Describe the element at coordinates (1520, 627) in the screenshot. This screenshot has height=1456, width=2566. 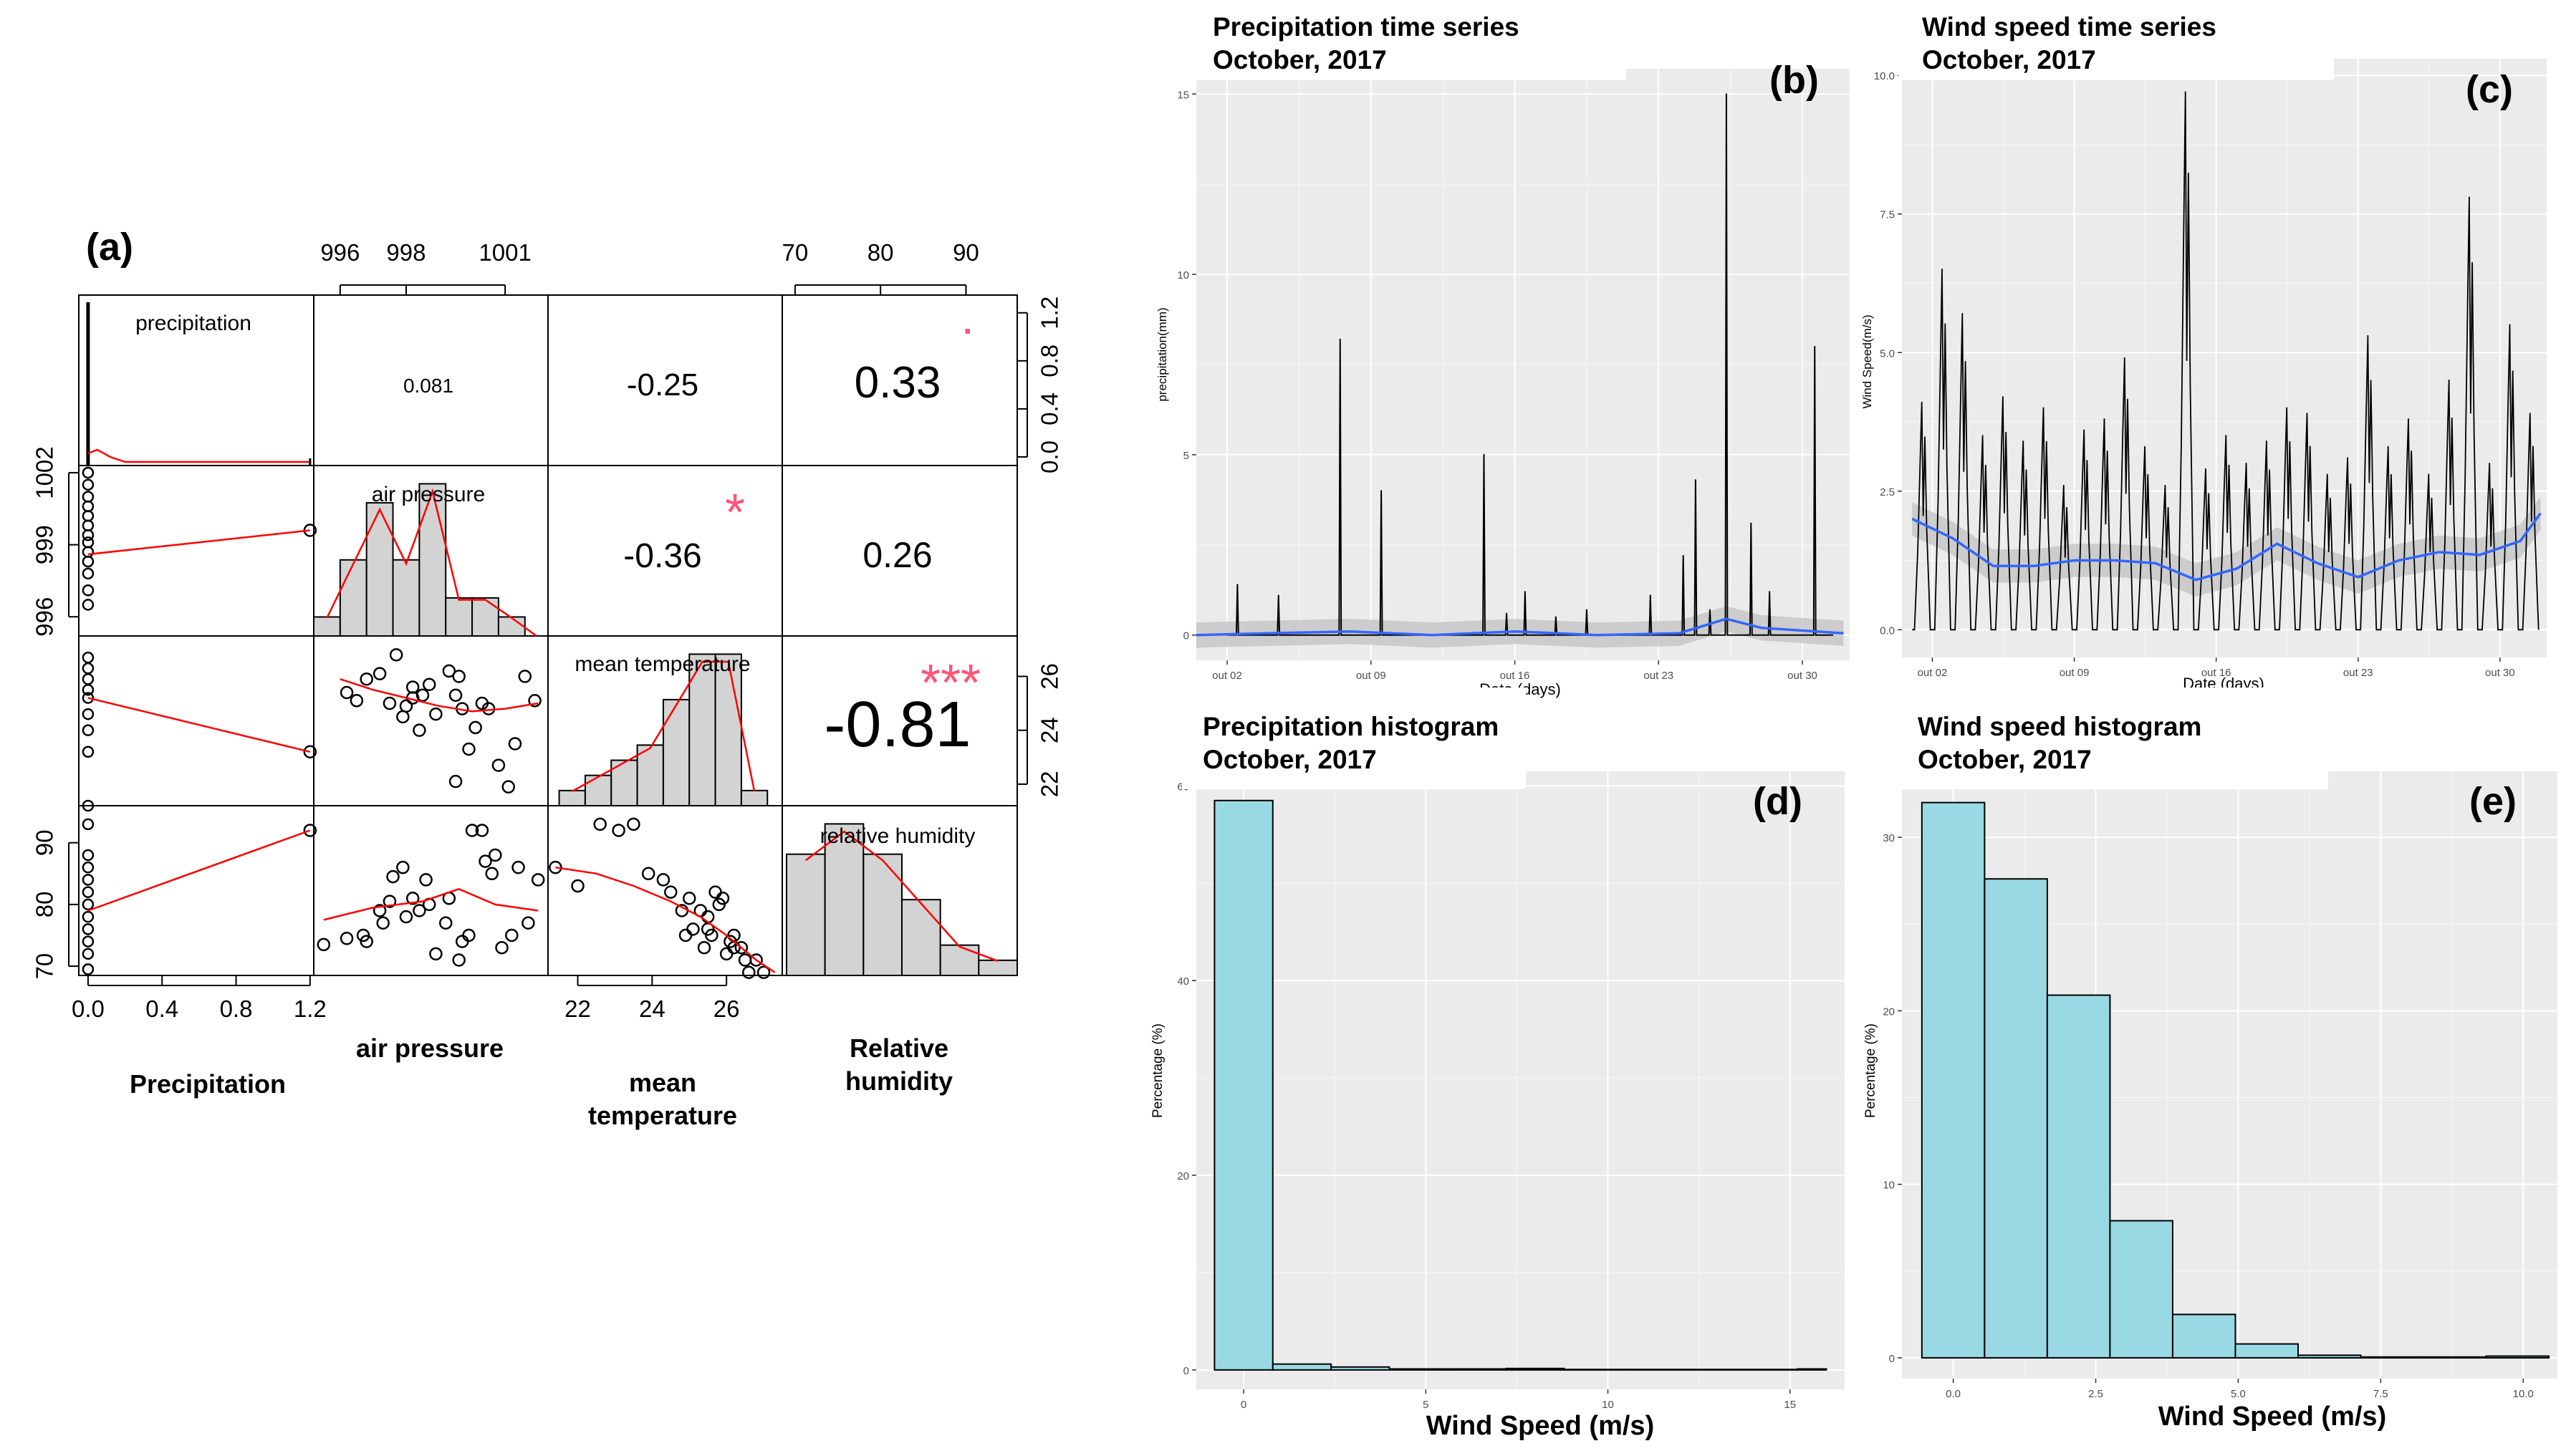
I see `chart-b-smooth-line` at that location.